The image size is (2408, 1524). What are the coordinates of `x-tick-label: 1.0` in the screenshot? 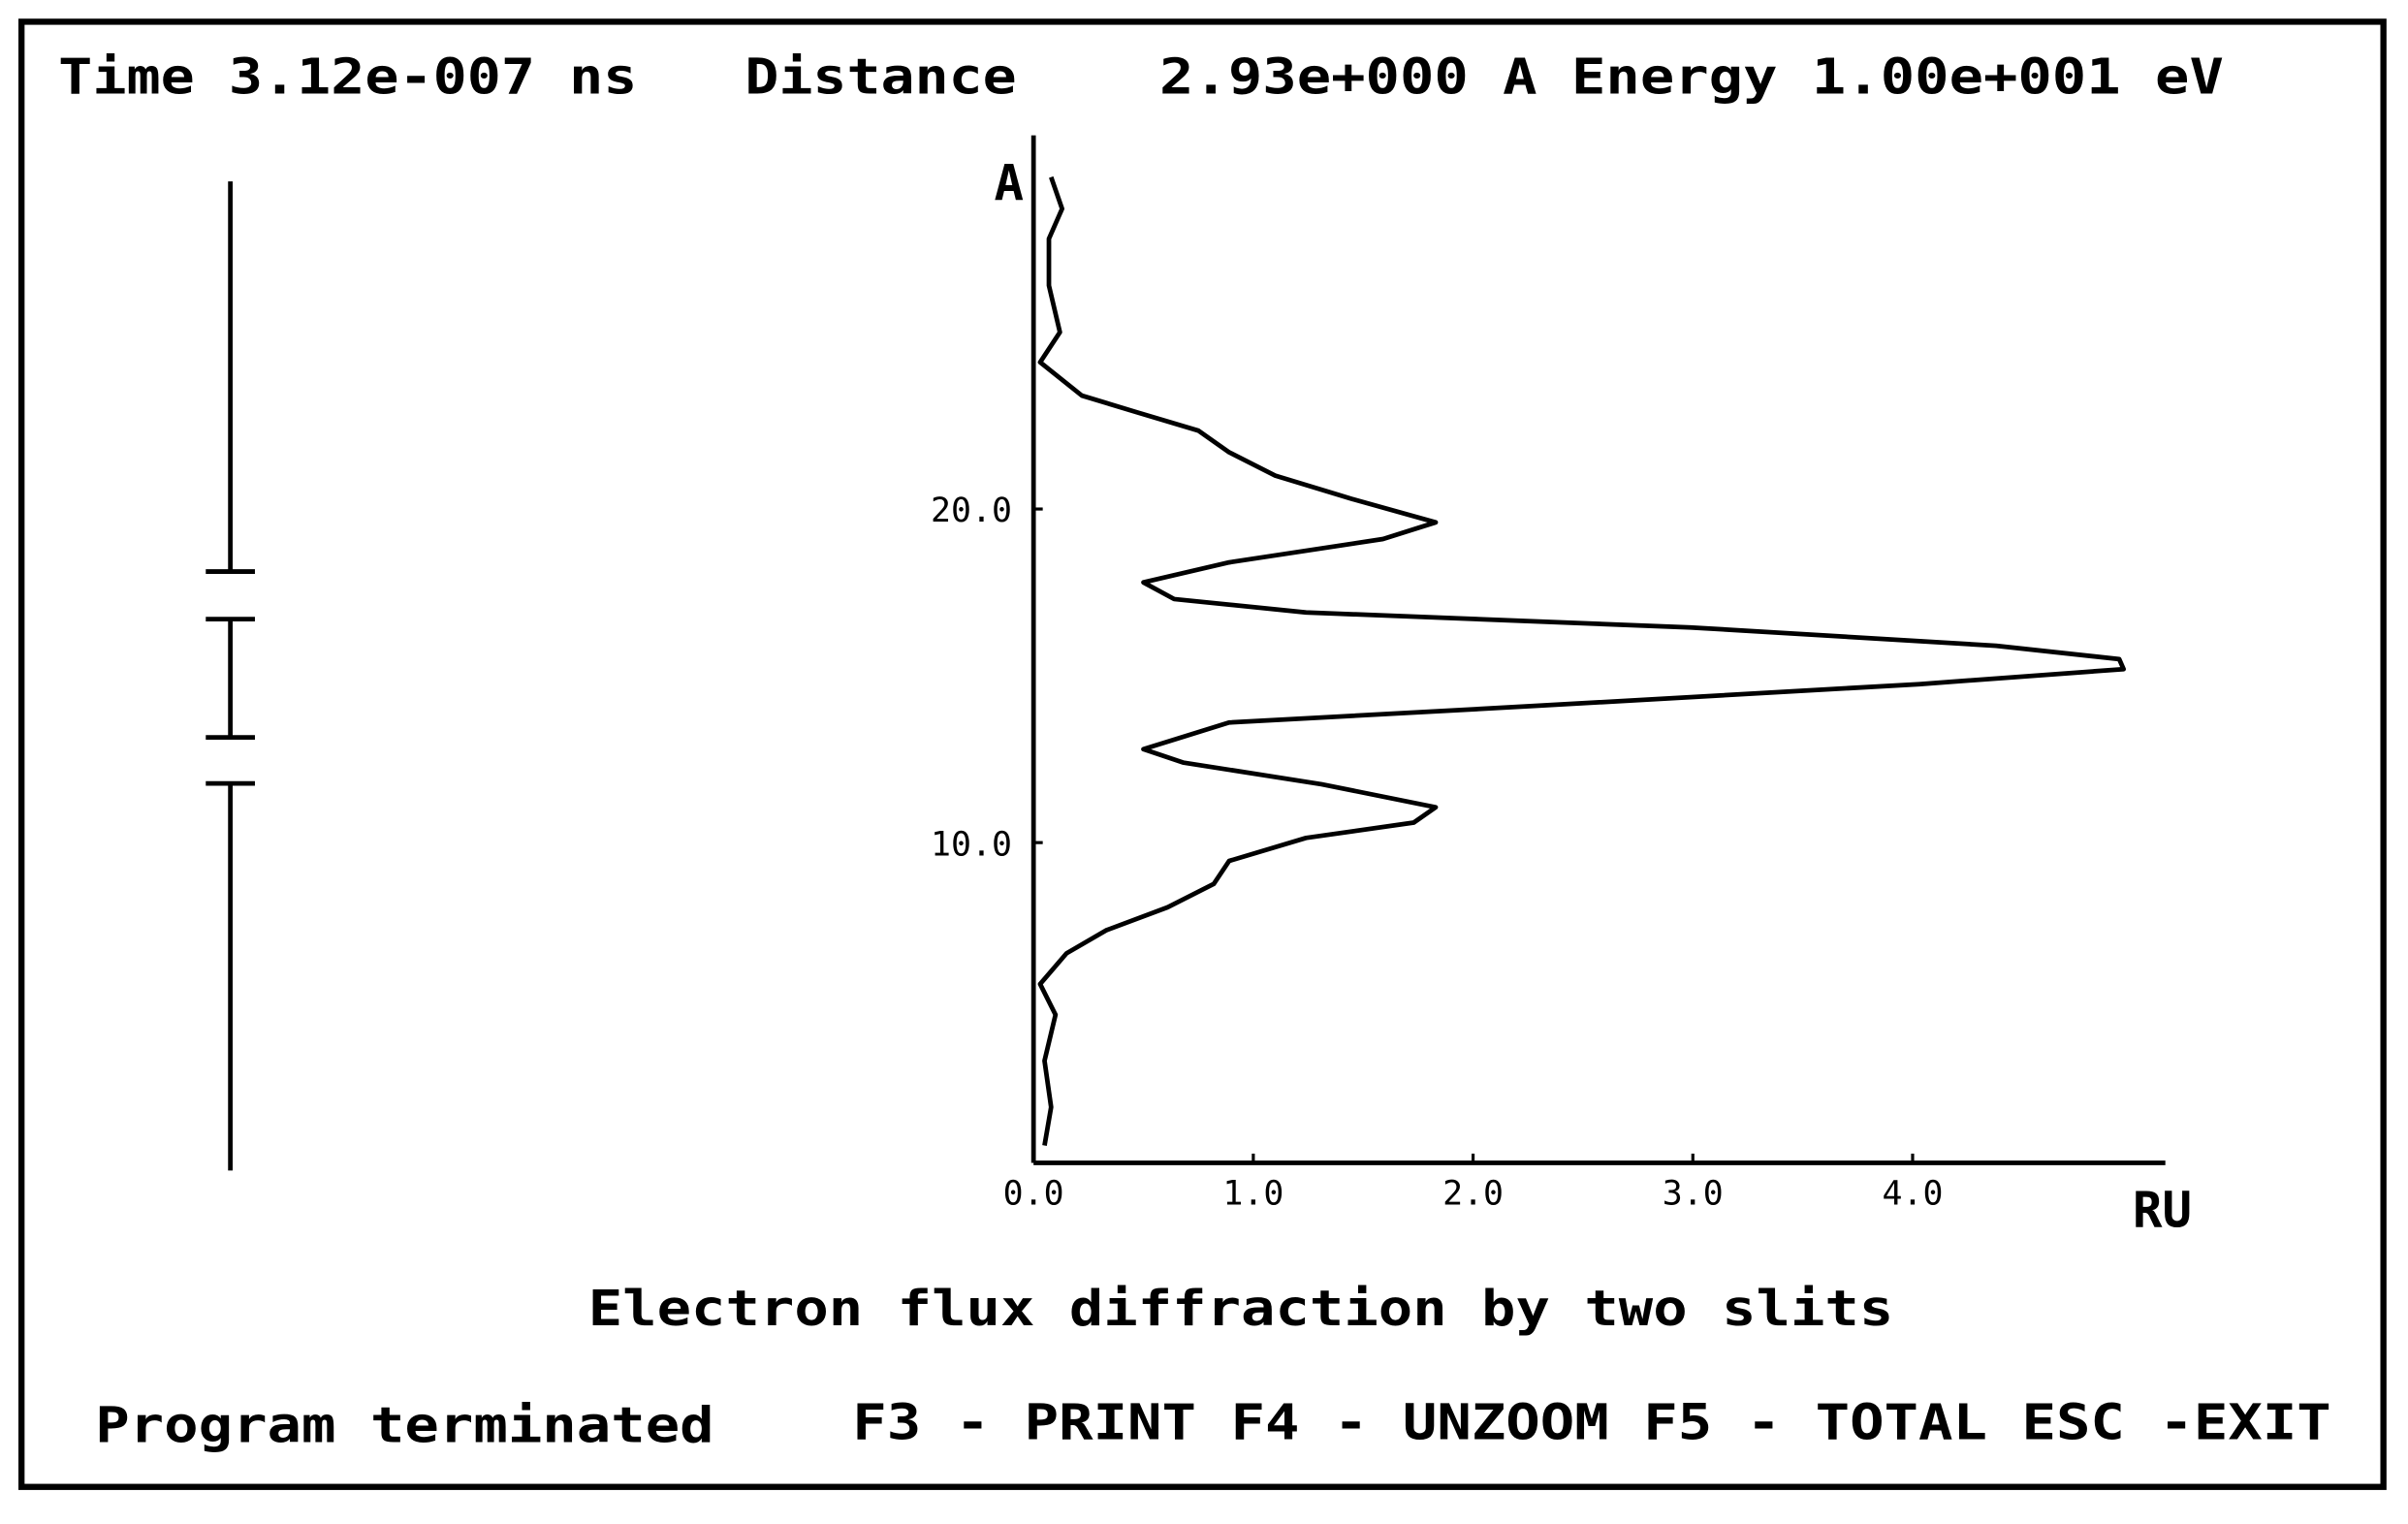 It's located at (1252, 1194).